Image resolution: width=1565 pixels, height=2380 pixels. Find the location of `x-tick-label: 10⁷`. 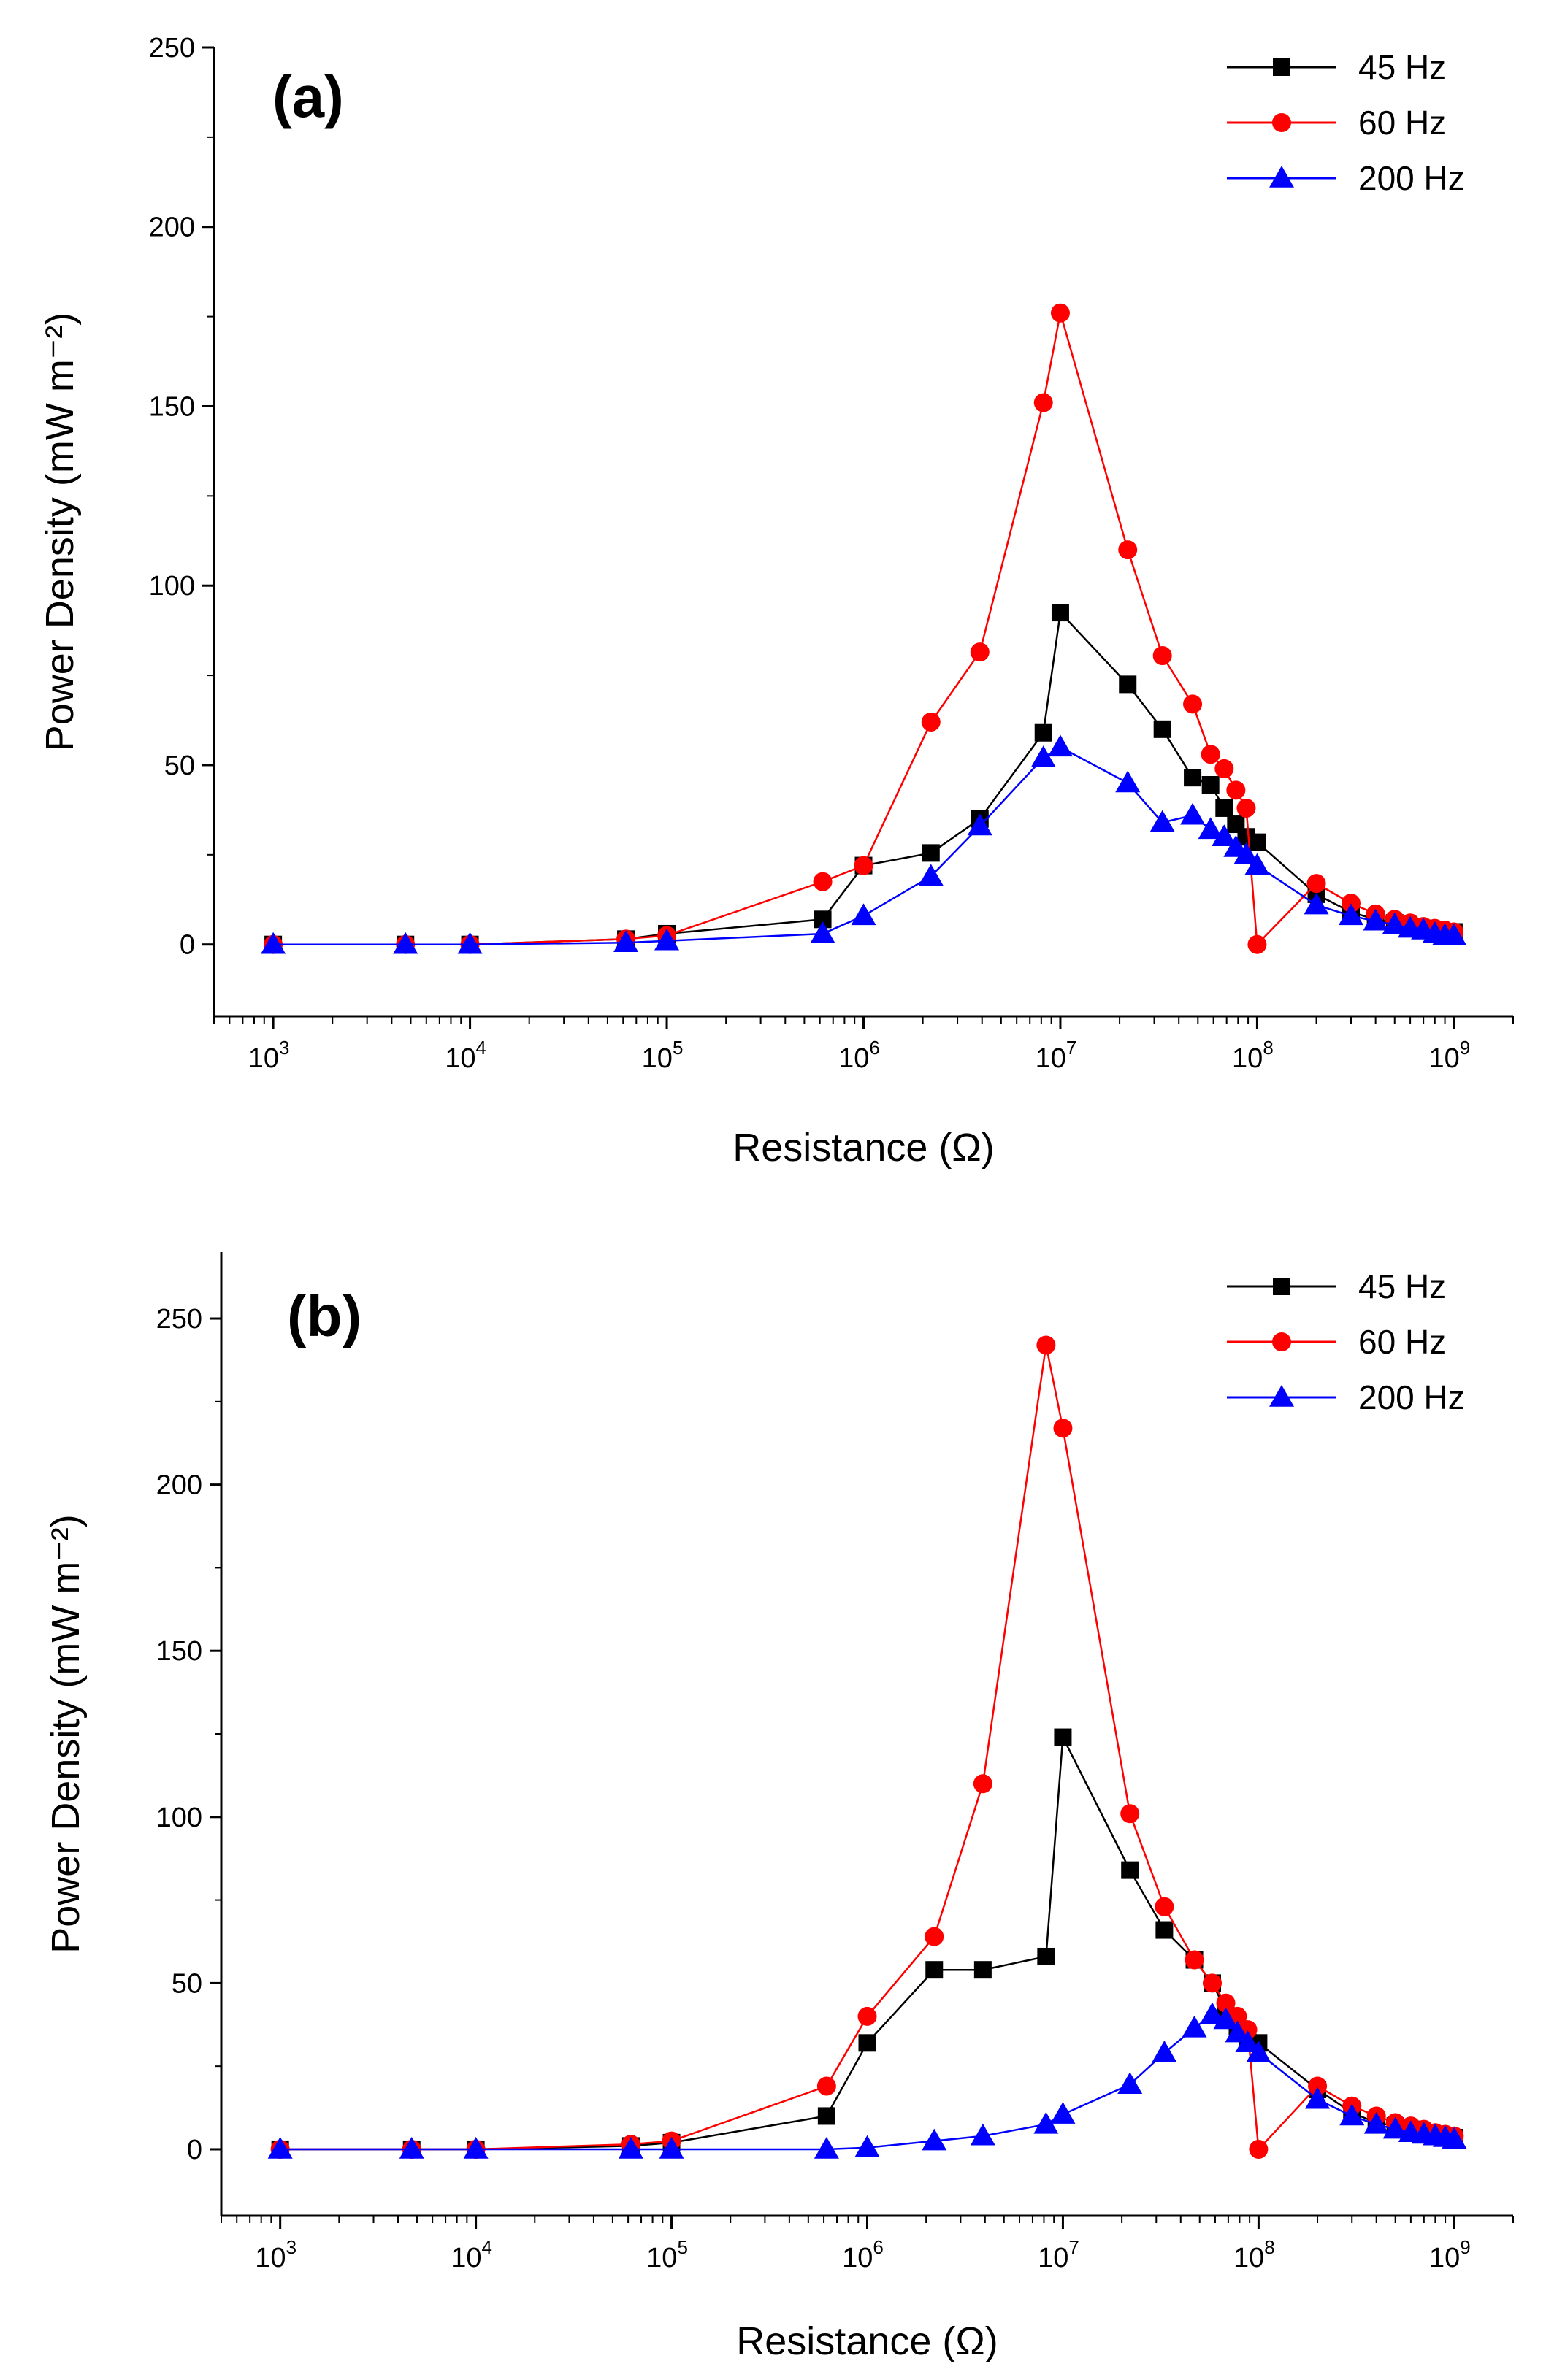

x-tick-label: 10⁷ is located at coordinates (1058, 2254).